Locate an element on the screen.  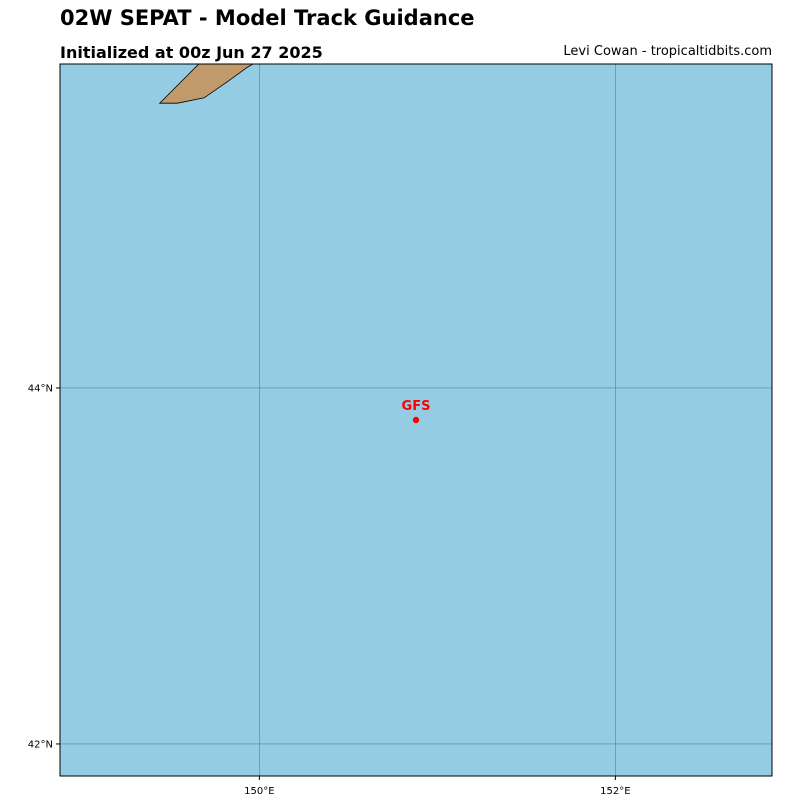
map-subtitle: Initialized at 00z Jun 27 2025 is located at coordinates (191, 52).